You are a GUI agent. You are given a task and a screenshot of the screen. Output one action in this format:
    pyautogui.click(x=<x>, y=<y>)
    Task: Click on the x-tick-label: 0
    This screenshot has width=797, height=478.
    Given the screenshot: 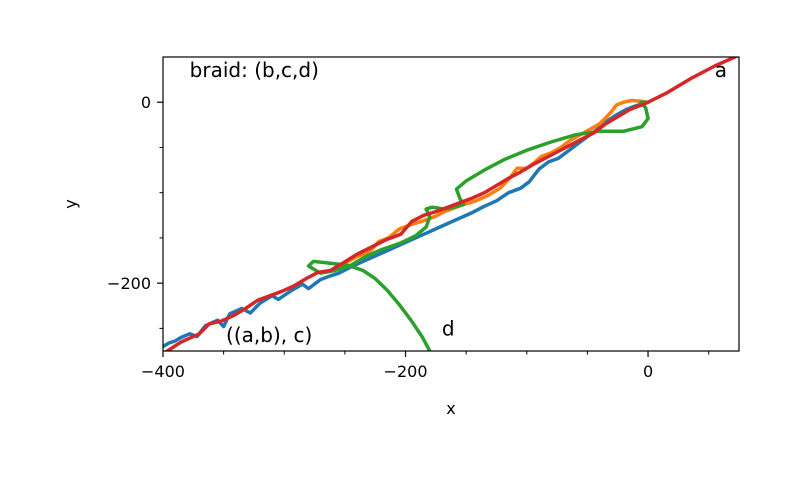 What is the action you would take?
    pyautogui.click(x=648, y=371)
    